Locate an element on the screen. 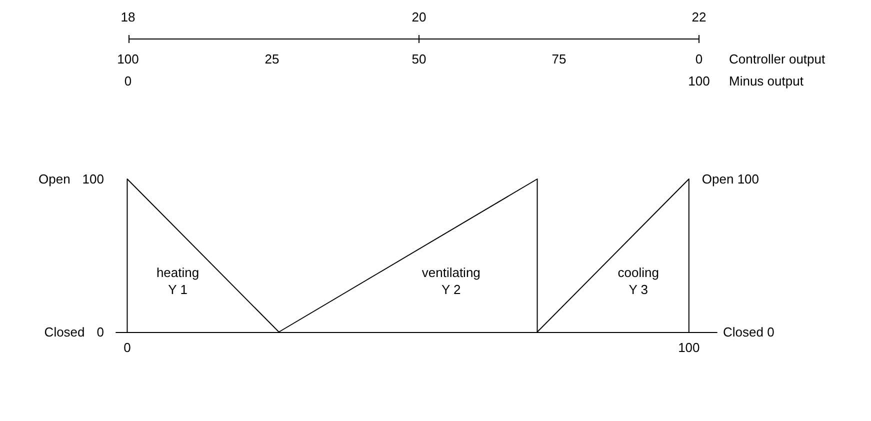 The image size is (871, 421). text: Closed is located at coordinates (64, 332).